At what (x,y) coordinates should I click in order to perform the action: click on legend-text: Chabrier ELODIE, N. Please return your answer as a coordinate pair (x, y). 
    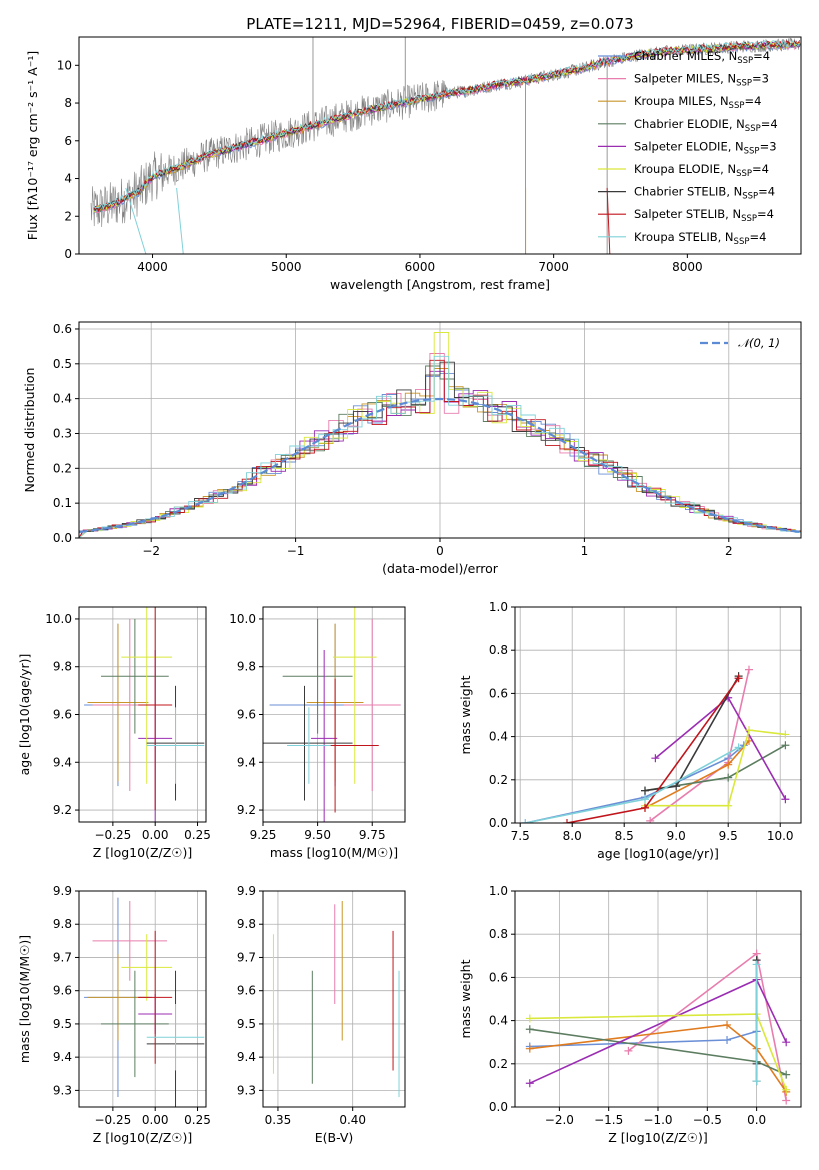
    Looking at the image, I should click on (689, 124).